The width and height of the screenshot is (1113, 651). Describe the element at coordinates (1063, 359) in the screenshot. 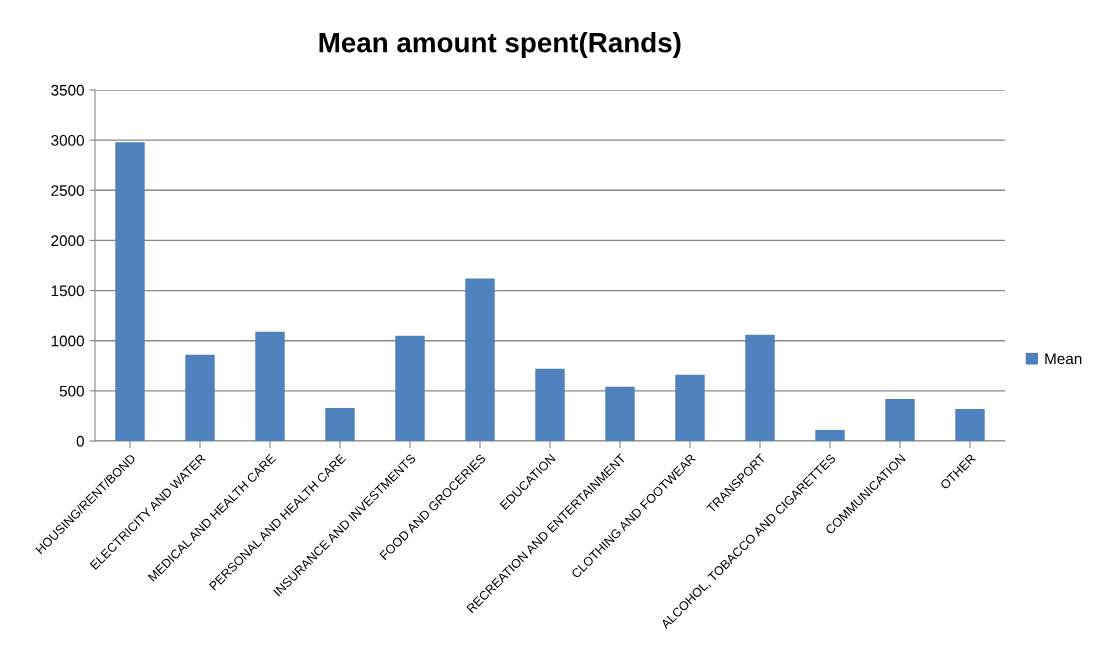

I see `legend-label: Mean` at that location.